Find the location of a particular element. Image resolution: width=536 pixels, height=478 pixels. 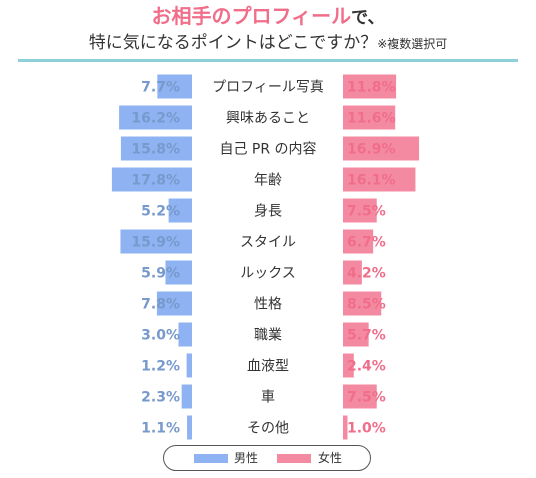

data-label-female: 16.1% is located at coordinates (371, 181).